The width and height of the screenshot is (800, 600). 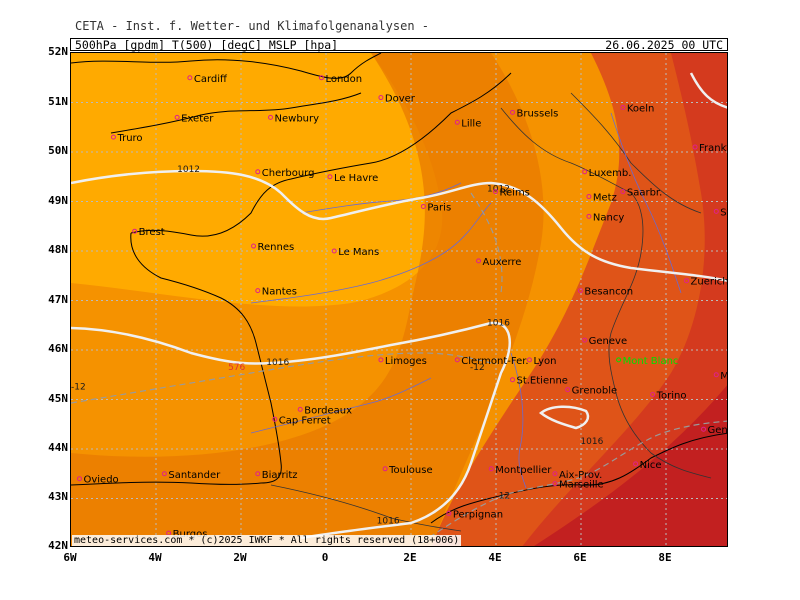 I want to click on city-brest: Brest, so click(x=148, y=232).